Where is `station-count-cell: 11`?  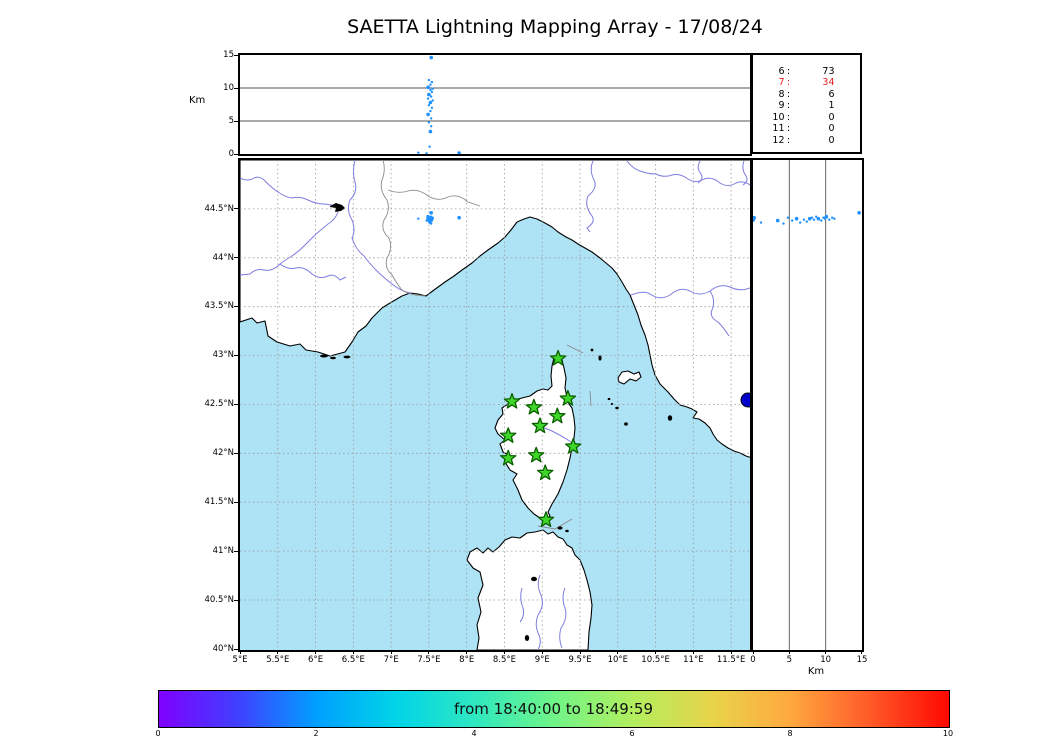
station-count-cell: 11 is located at coordinates (778, 129).